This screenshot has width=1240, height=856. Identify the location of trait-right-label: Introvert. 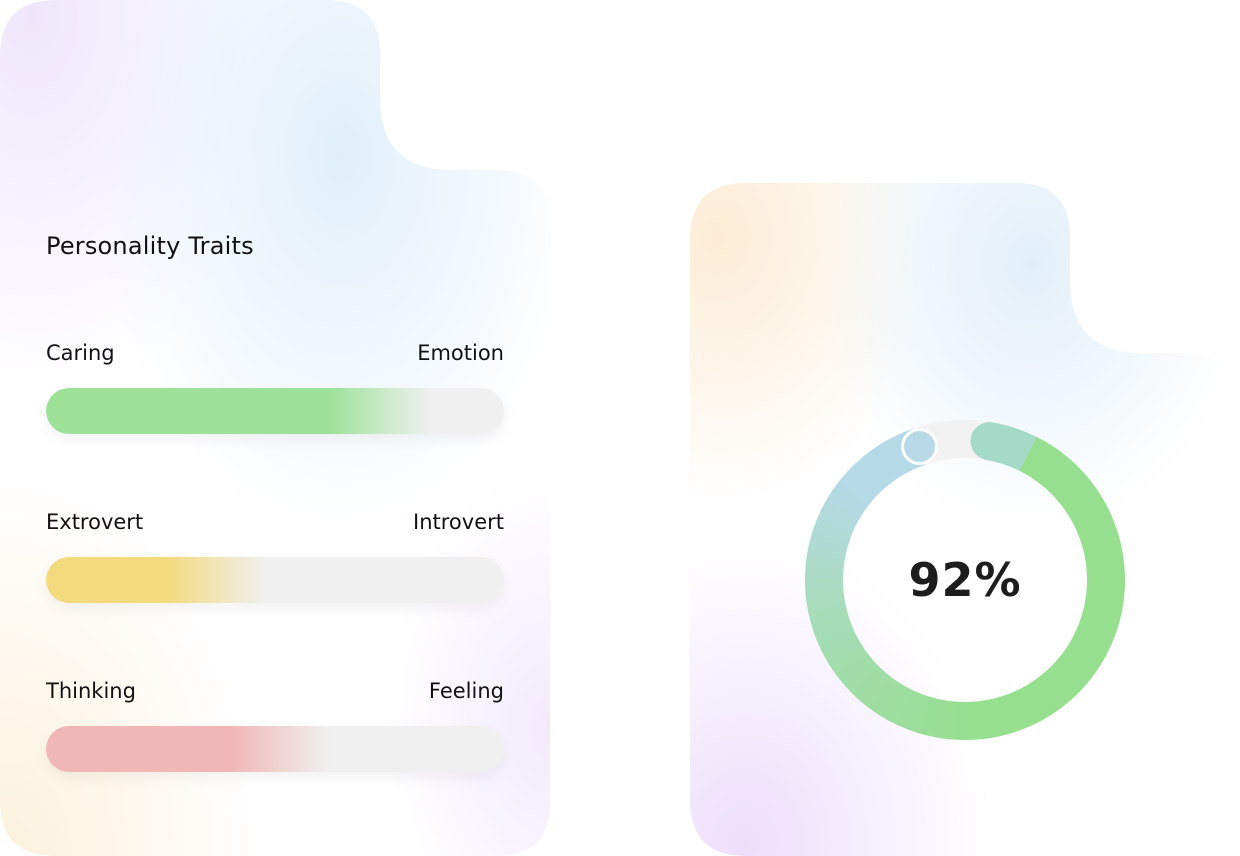
(458, 522).